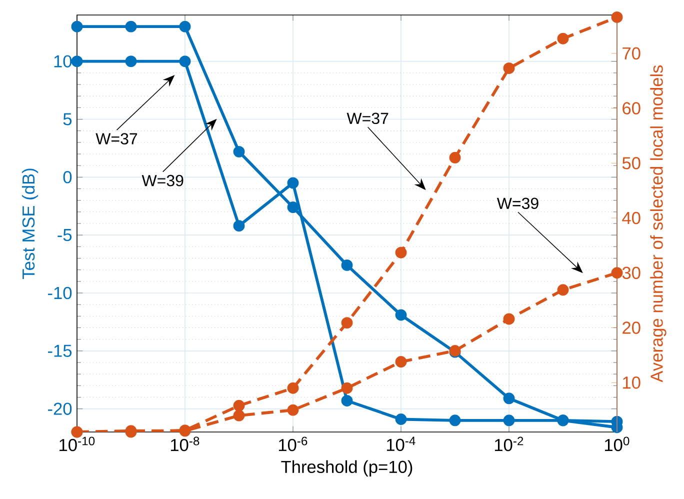 The image size is (684, 499). What do you see at coordinates (631, 273) in the screenshot?
I see `y2-tick-label: 30` at bounding box center [631, 273].